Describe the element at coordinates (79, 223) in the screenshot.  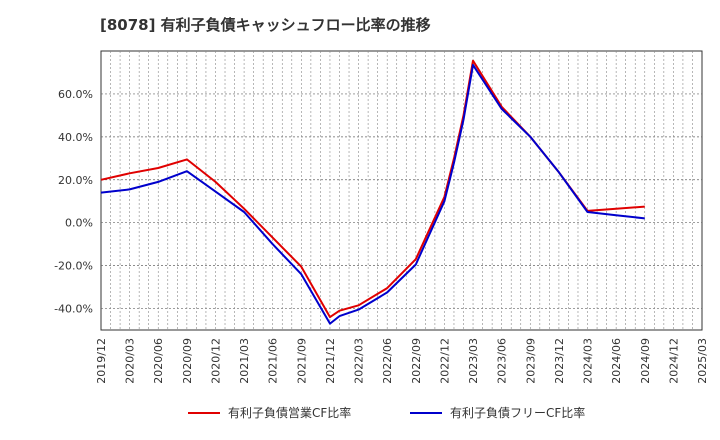
I see `y-tick-label: 0.0%` at that location.